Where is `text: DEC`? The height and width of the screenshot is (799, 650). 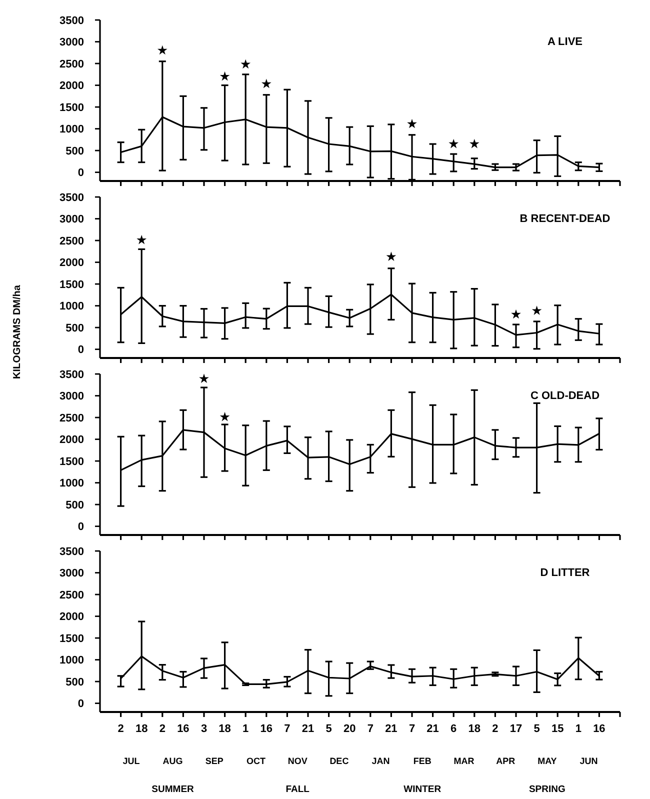 text: DEC is located at coordinates (340, 761).